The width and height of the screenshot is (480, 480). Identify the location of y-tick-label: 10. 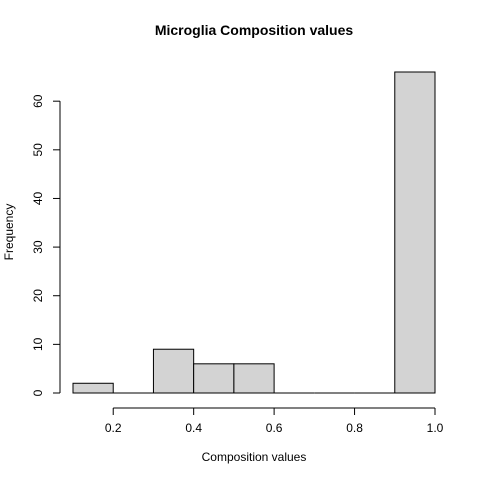
(38, 344).